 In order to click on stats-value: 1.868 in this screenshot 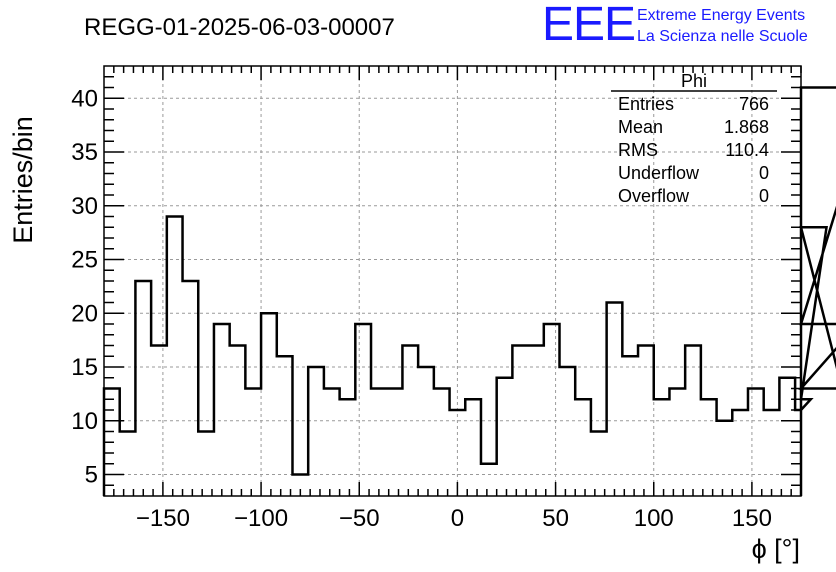, I will do `click(746, 127)`.